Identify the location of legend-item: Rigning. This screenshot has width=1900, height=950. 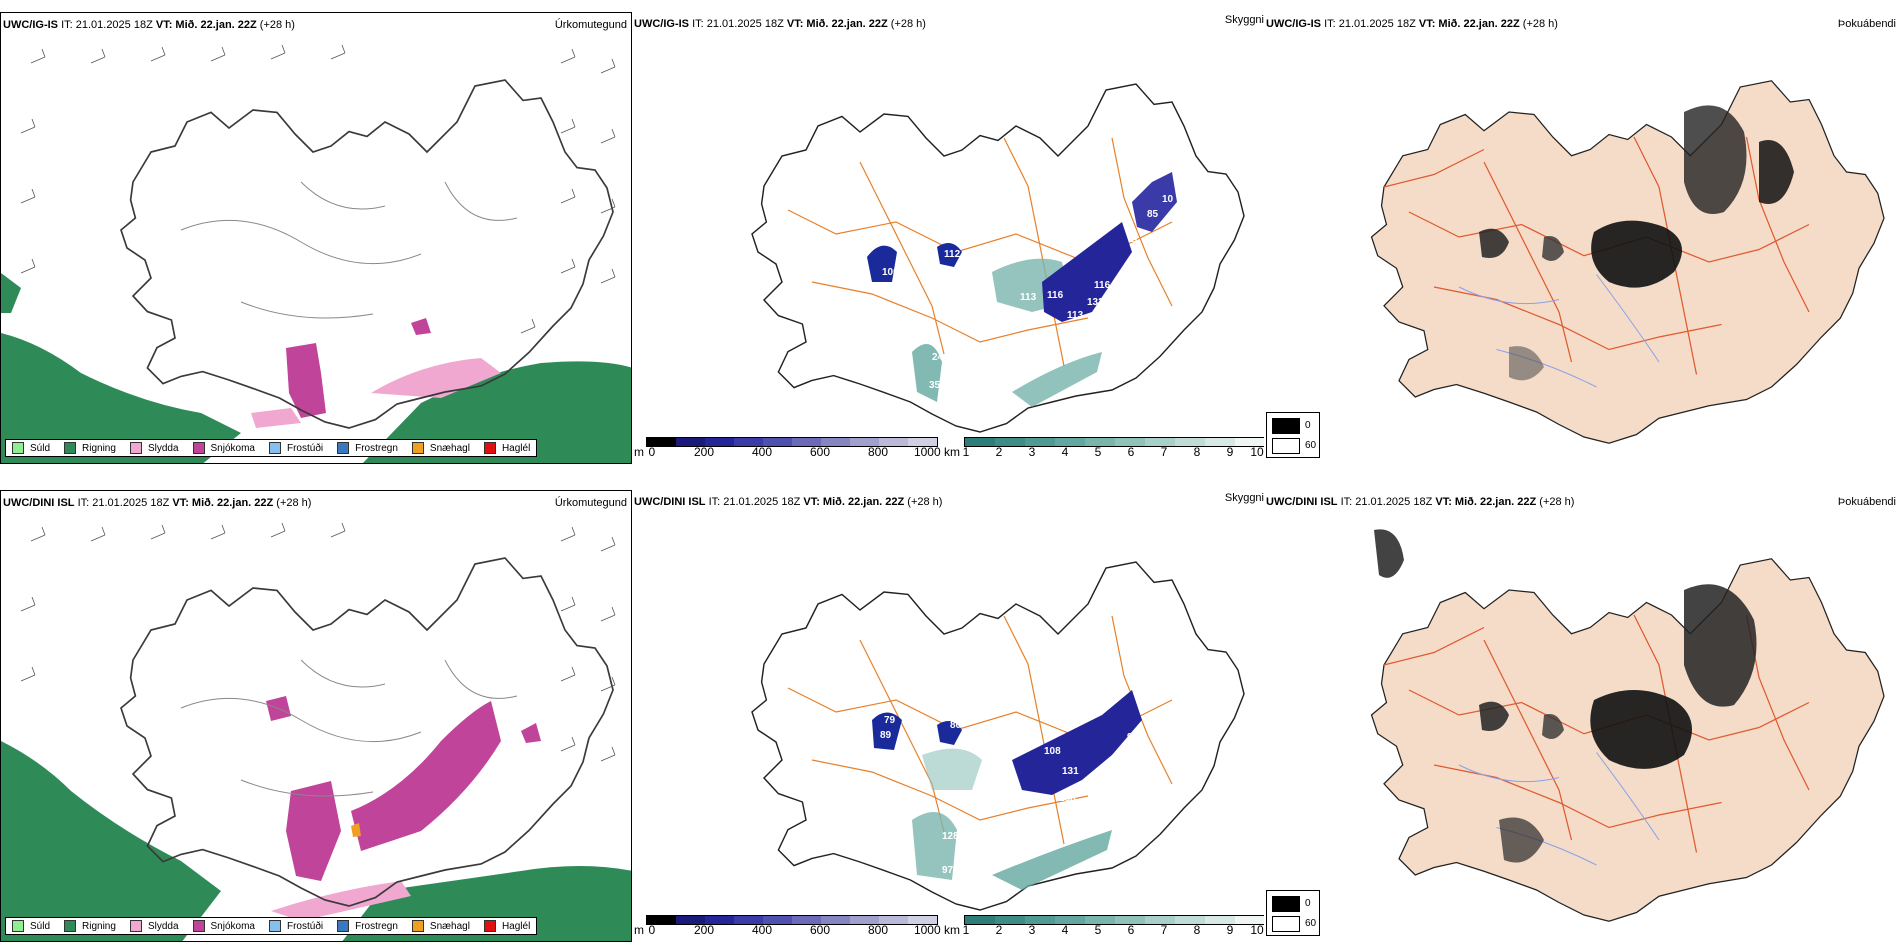
(90, 926).